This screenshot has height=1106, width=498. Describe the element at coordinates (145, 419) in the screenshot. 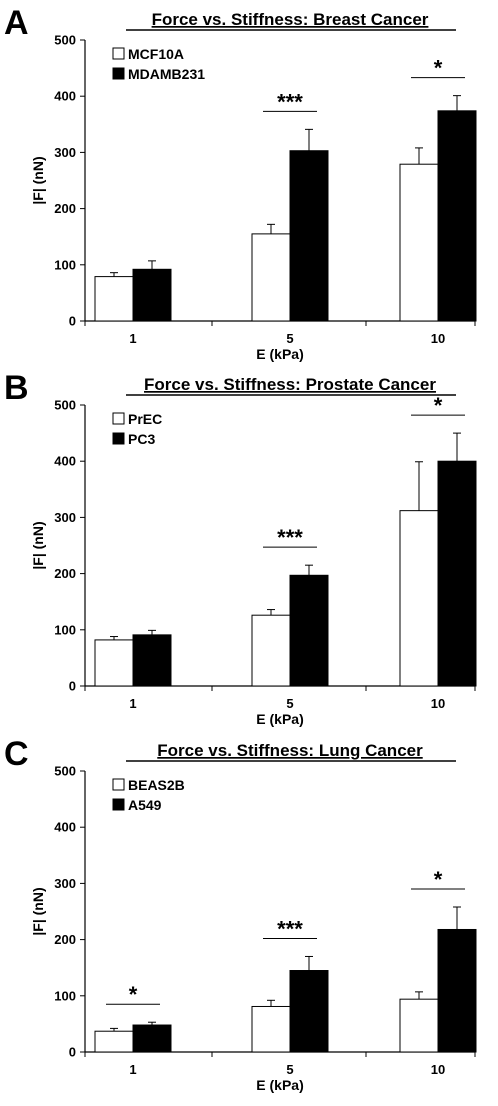

I see `legend-label-prec: PrEC` at that location.